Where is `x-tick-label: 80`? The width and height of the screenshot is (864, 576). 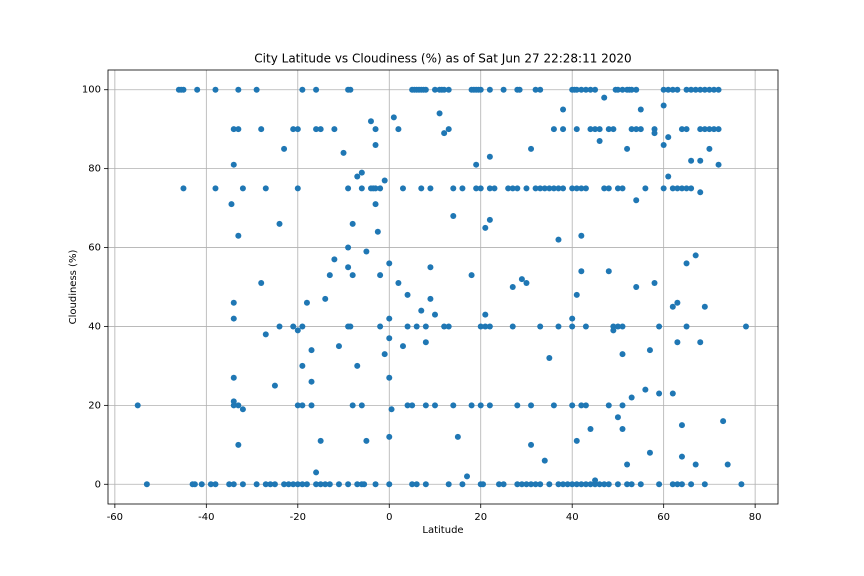
x-tick-label: 80 is located at coordinates (755, 517).